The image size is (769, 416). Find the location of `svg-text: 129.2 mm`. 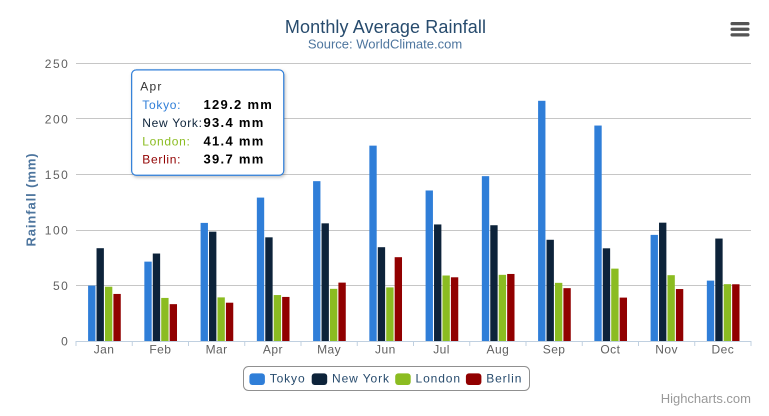

svg-text: 129.2 mm is located at coordinates (239, 104).